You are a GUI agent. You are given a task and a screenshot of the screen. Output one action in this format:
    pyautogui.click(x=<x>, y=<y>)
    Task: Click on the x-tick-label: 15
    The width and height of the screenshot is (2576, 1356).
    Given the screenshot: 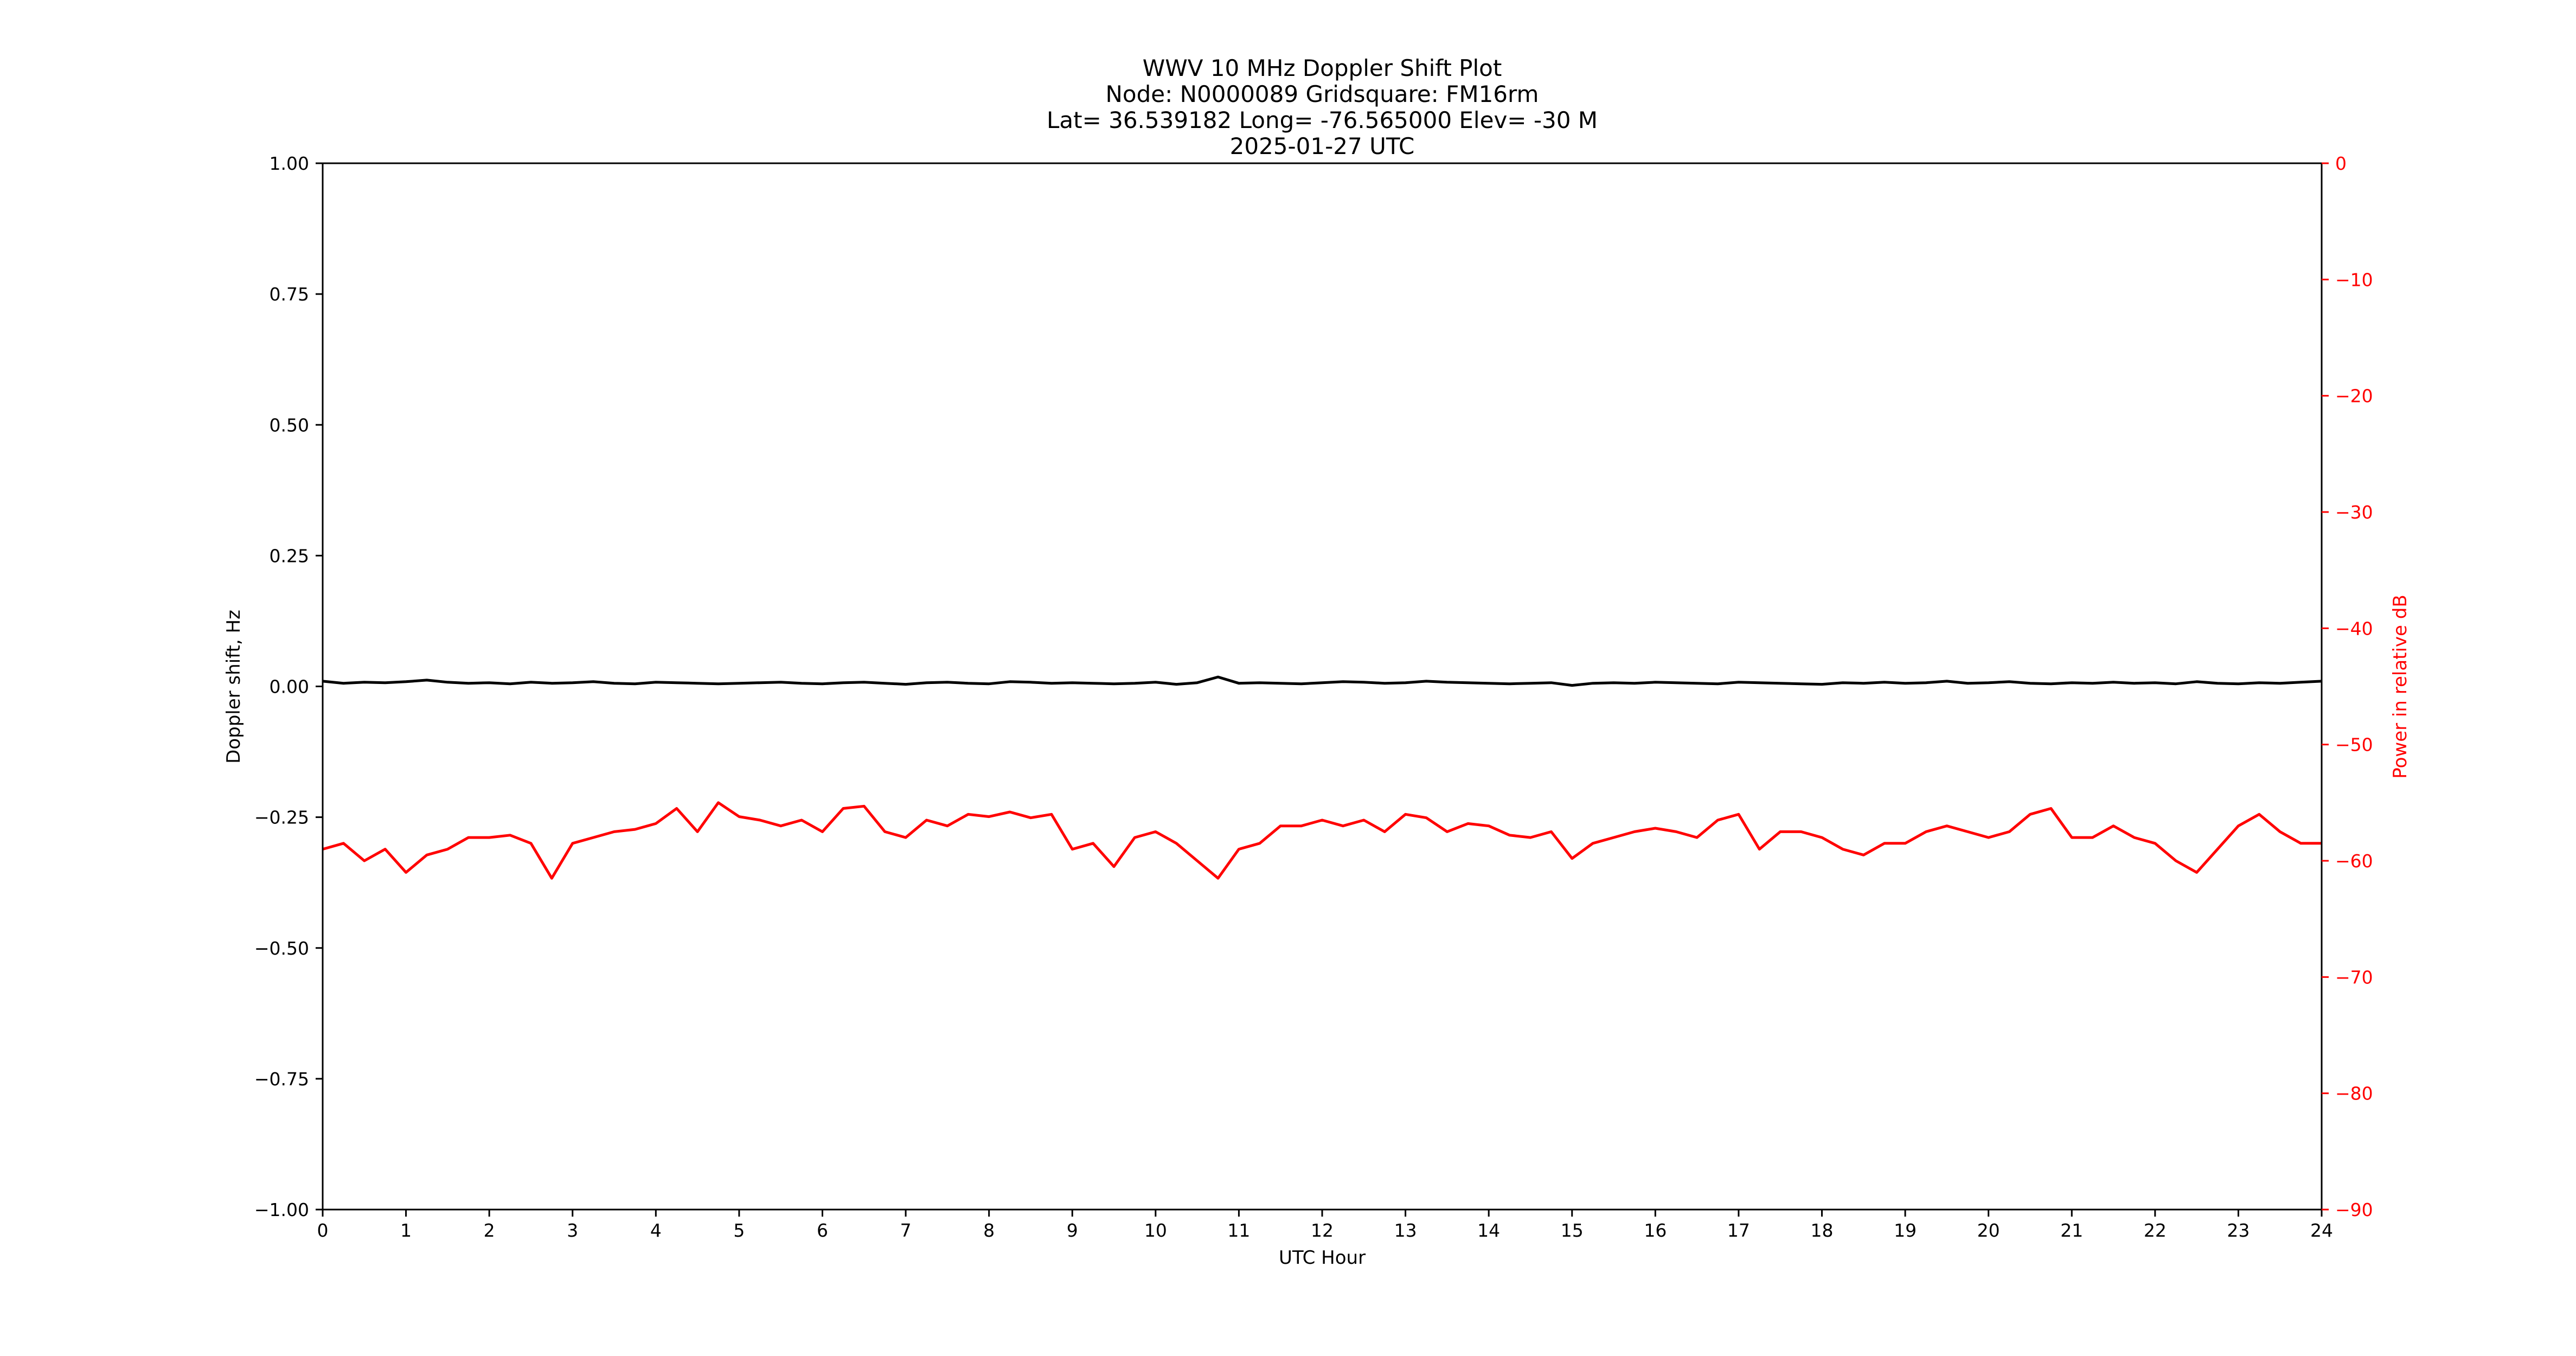 What is the action you would take?
    pyautogui.click(x=1572, y=1230)
    